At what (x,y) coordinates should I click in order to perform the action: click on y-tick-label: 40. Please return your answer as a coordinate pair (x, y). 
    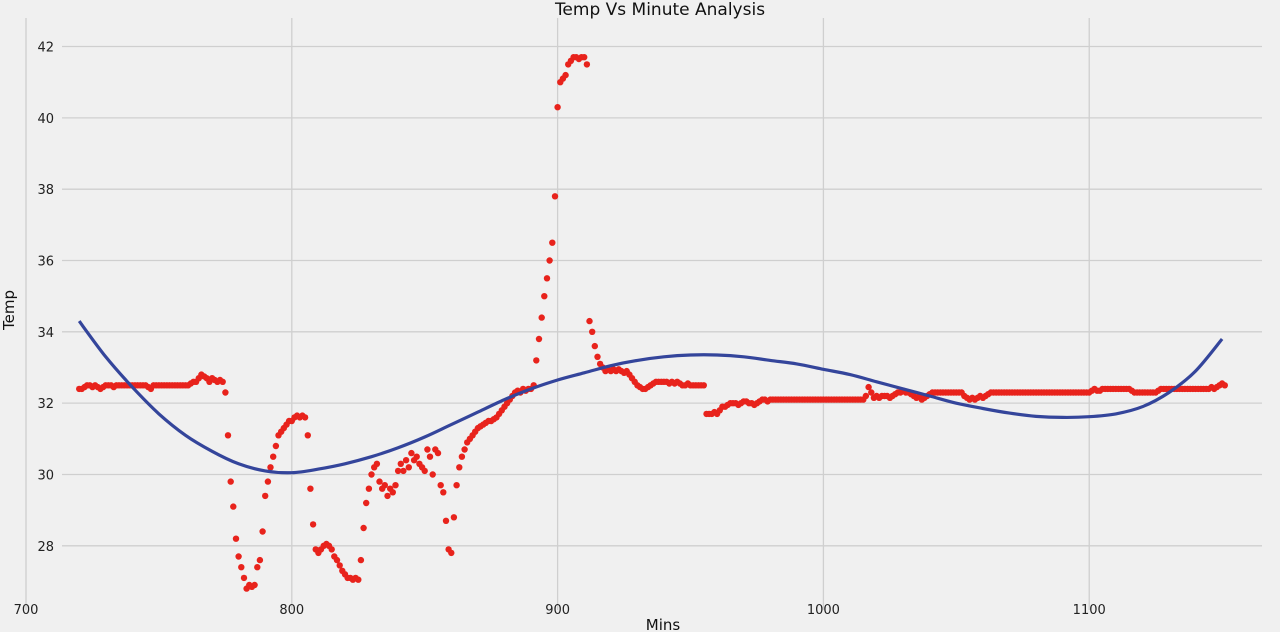
    Looking at the image, I should click on (45, 119).